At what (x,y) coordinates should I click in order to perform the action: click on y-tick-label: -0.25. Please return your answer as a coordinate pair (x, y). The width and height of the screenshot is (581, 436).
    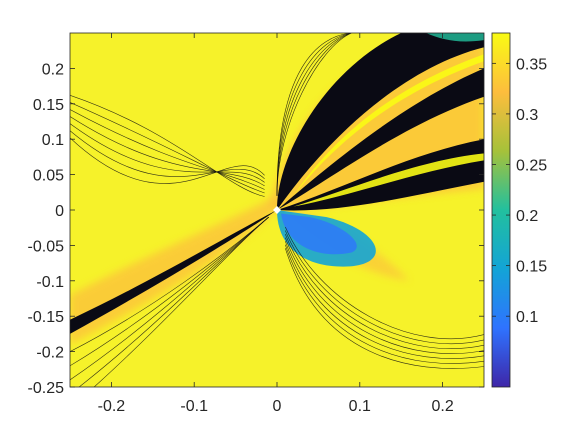
    Looking at the image, I should click on (46, 388).